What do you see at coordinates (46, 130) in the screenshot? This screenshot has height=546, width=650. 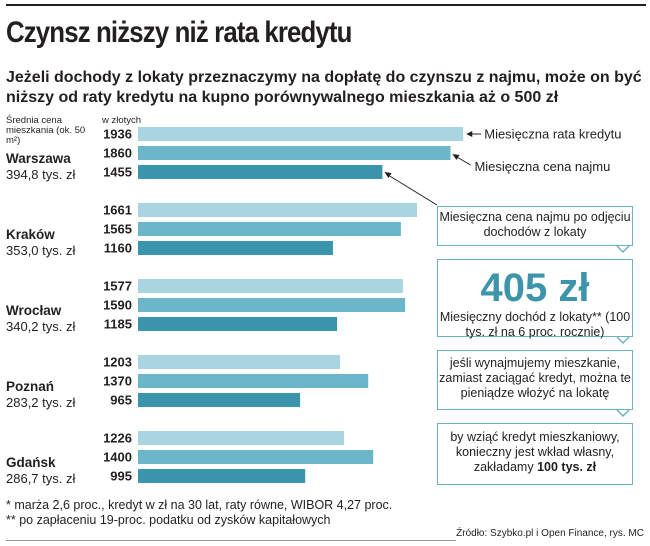 I see `city-column-label: Średnia cena mieszkania (ok. 50 m²)` at bounding box center [46, 130].